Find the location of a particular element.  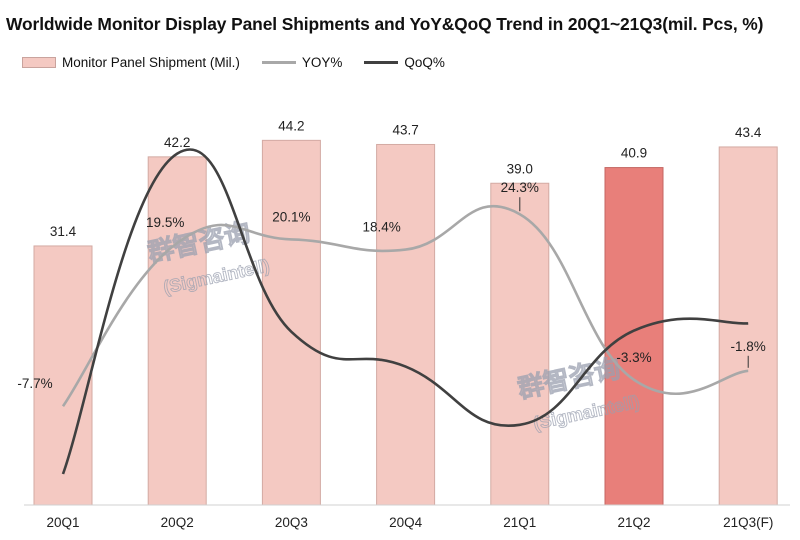

legend-label-qoq: QoQ% is located at coordinates (424, 62).